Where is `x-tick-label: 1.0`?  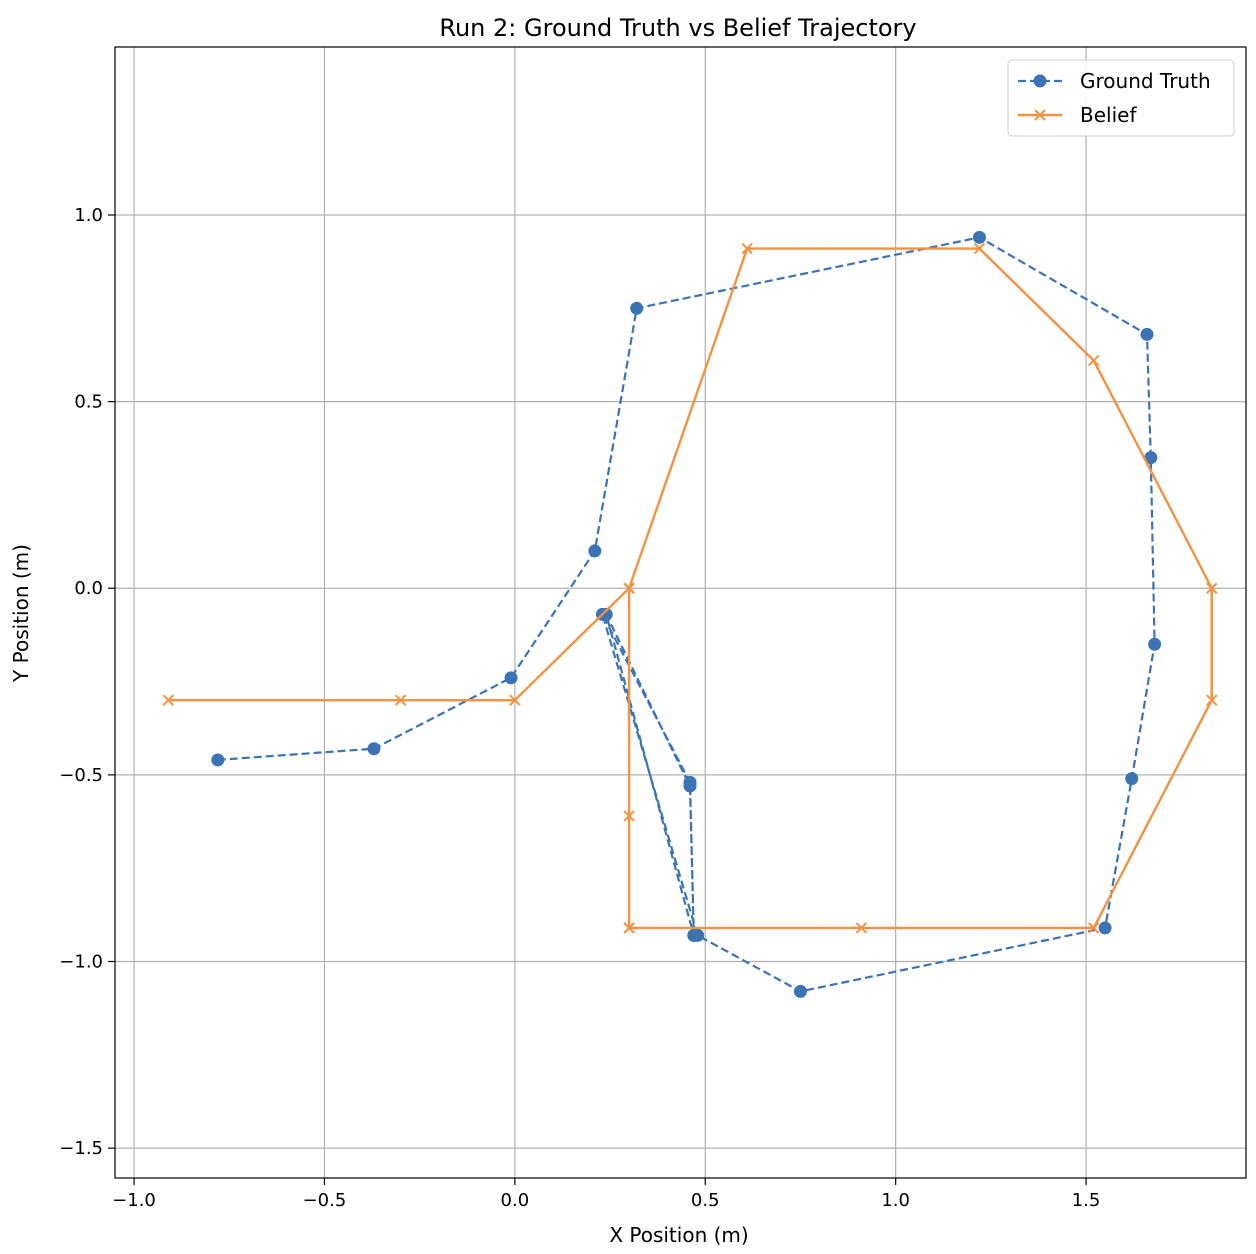 x-tick-label: 1.0 is located at coordinates (895, 1200).